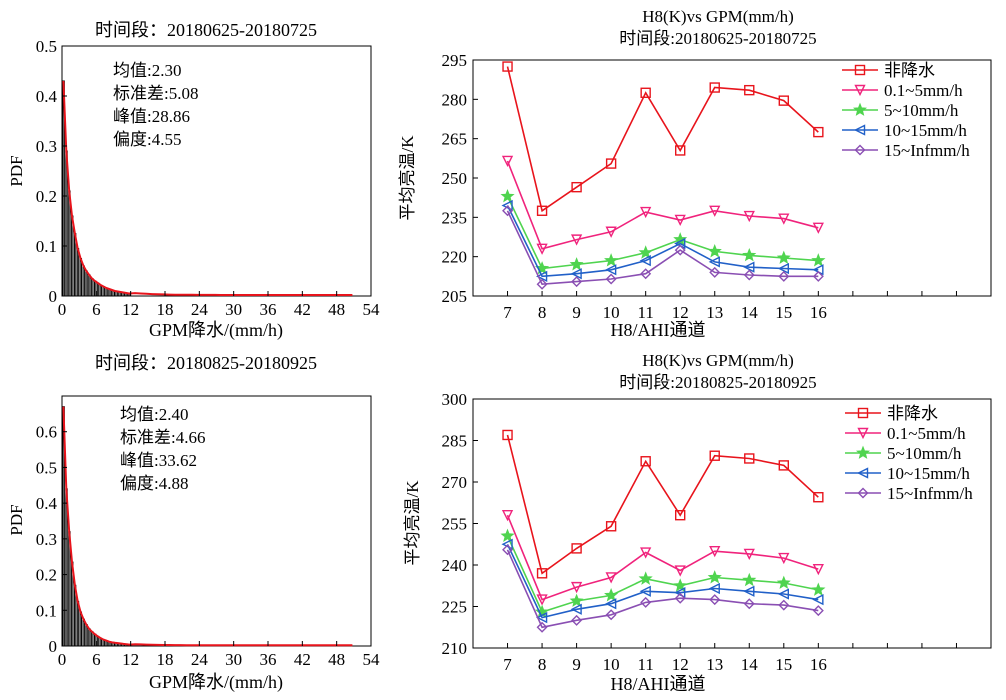 Image resolution: width=1006 pixels, height=700 pixels. What do you see at coordinates (200, 309) in the screenshot?
I see `pdf-top-xtick-label: 24` at bounding box center [200, 309].